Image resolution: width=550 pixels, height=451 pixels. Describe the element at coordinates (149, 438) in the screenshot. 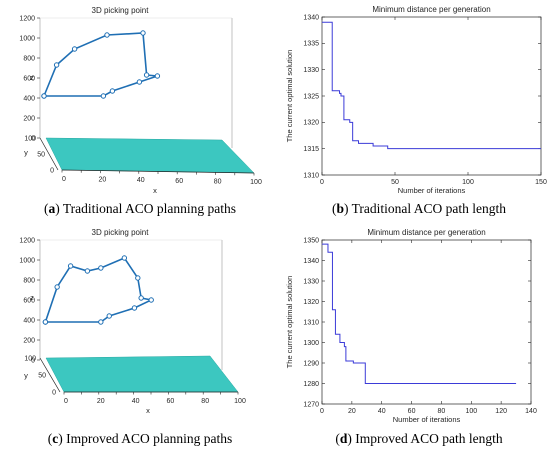

I see `caption-text: Improved ACO planning paths` at that location.